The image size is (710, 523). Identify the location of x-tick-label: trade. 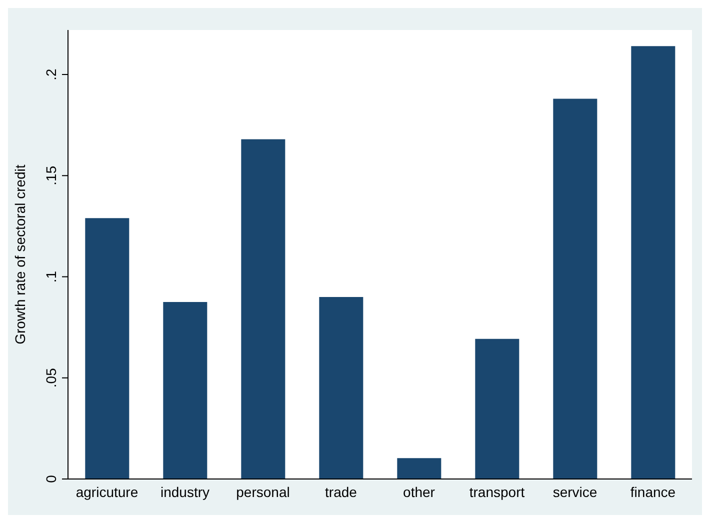
(341, 492).